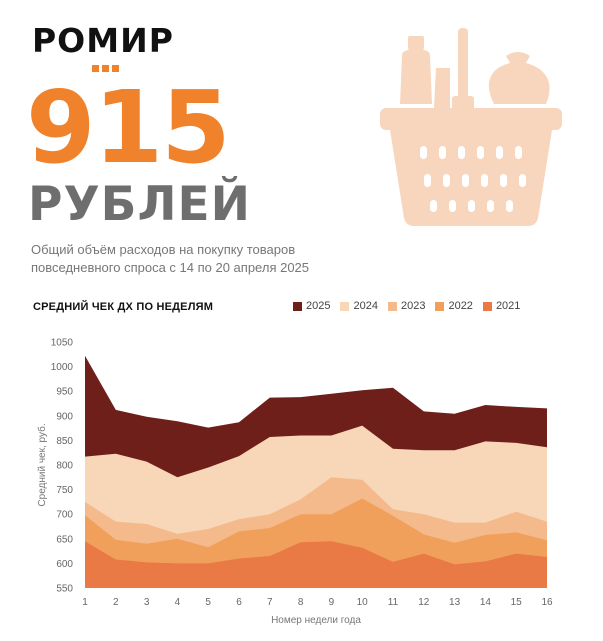 The image size is (603, 641). What do you see at coordinates (42, 464) in the screenshot?
I see `y-axis-label: Средний чек, руб.` at bounding box center [42, 464].